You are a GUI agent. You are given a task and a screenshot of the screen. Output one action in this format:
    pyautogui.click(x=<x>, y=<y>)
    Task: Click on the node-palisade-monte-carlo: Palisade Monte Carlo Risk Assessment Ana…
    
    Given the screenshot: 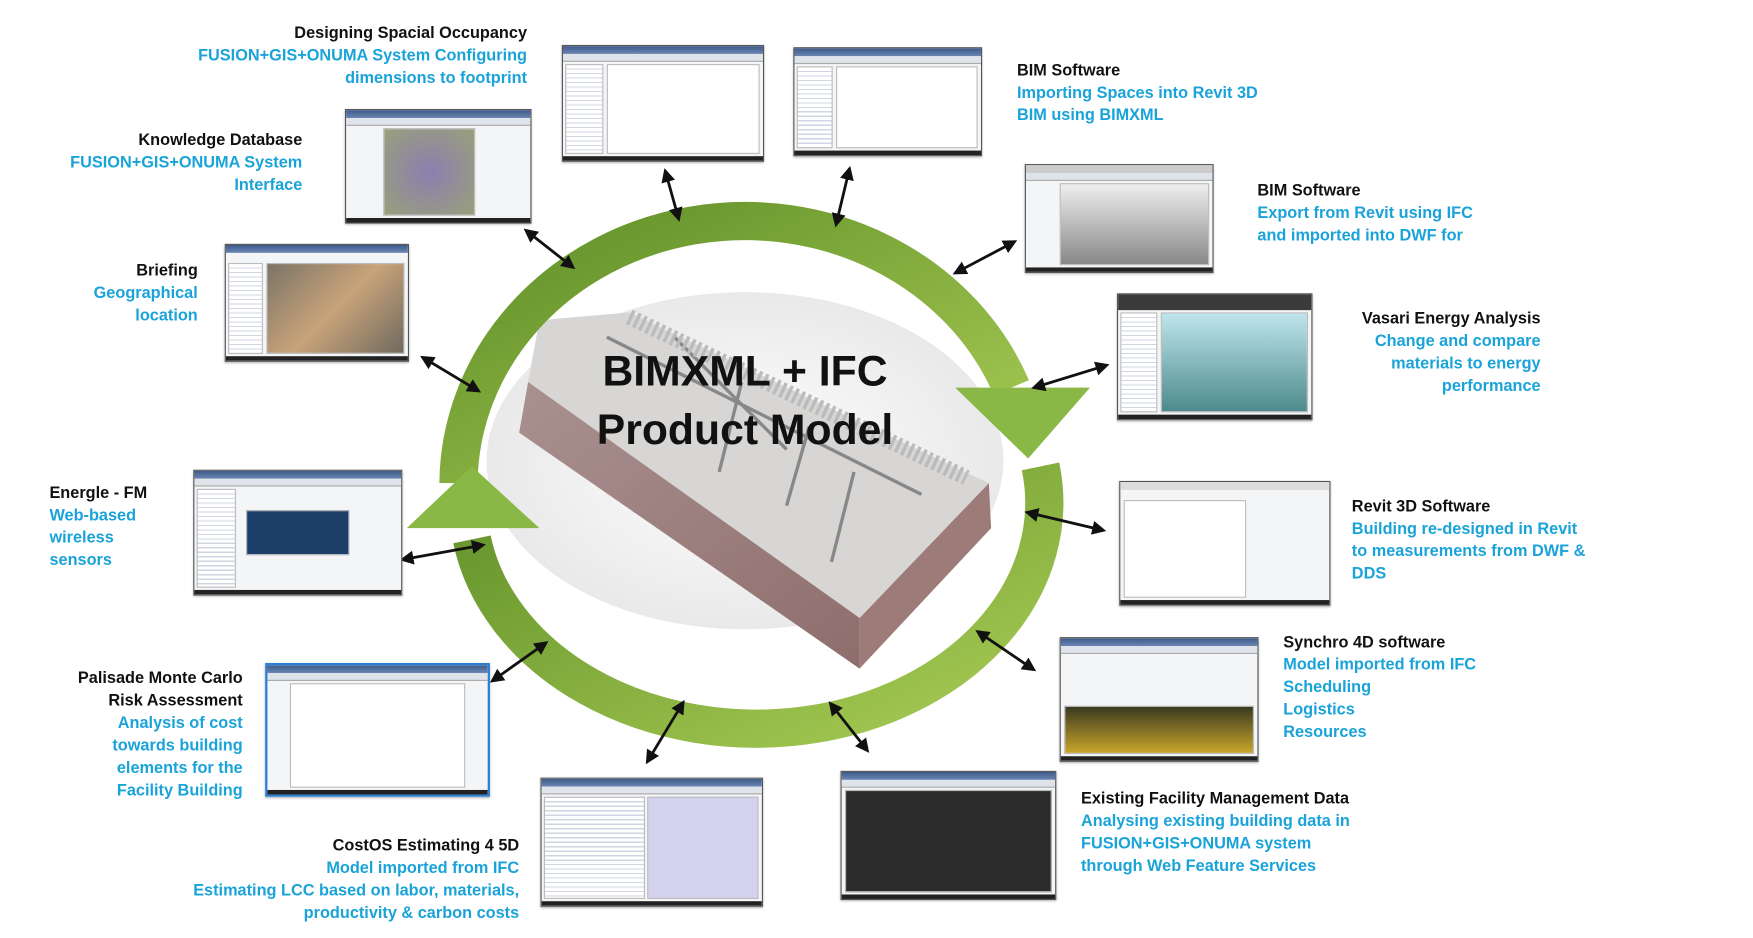 What is the action you would take?
    pyautogui.click(x=160, y=734)
    